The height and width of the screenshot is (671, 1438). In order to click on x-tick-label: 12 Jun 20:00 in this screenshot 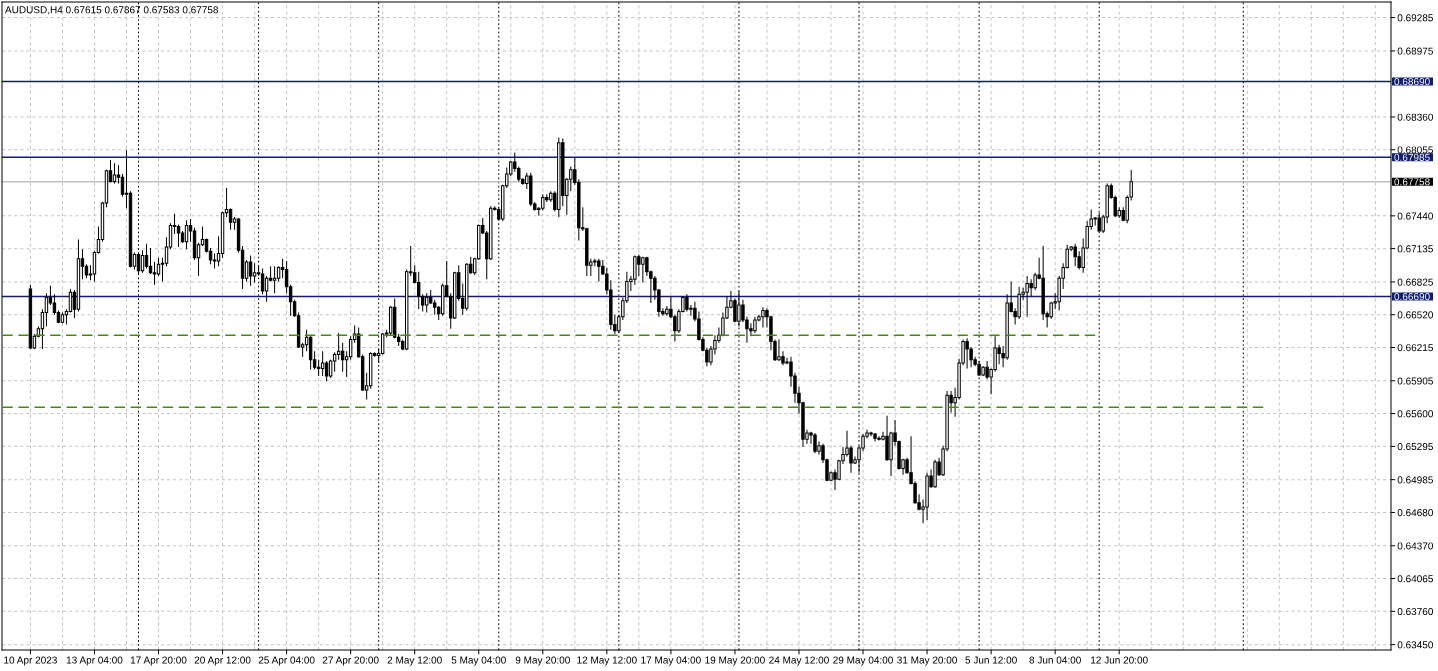, I will do `click(1119, 660)`.